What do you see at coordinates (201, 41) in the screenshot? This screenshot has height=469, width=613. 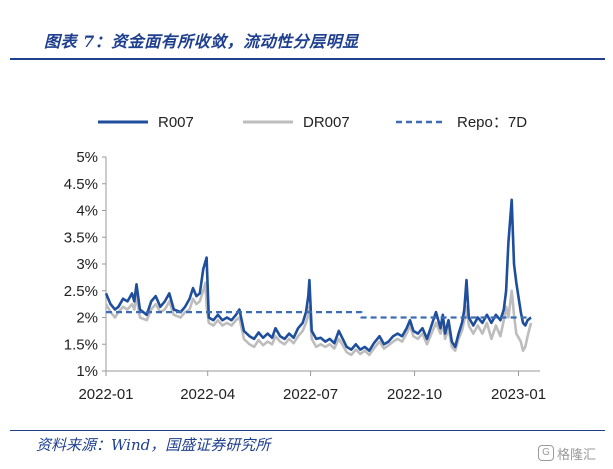 I see `page-title: 图表 7：资金面有所收敛，流动性分层明显` at bounding box center [201, 41].